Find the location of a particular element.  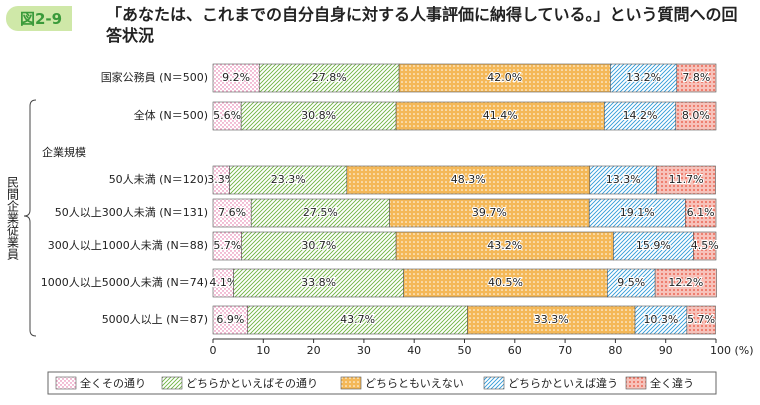

value-label: 43.2% is located at coordinates (504, 245).